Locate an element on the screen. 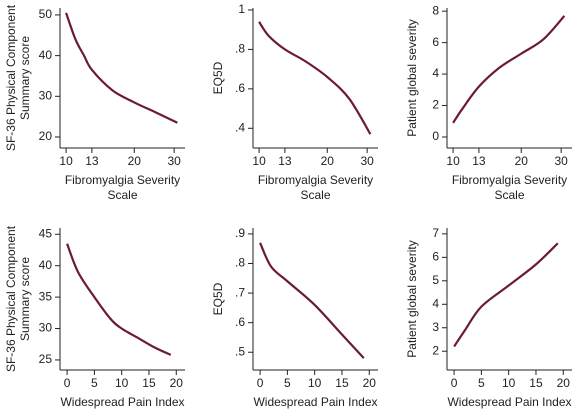 This screenshot has height=411, width=576. y-tick-label: .4 is located at coordinates (240, 127).